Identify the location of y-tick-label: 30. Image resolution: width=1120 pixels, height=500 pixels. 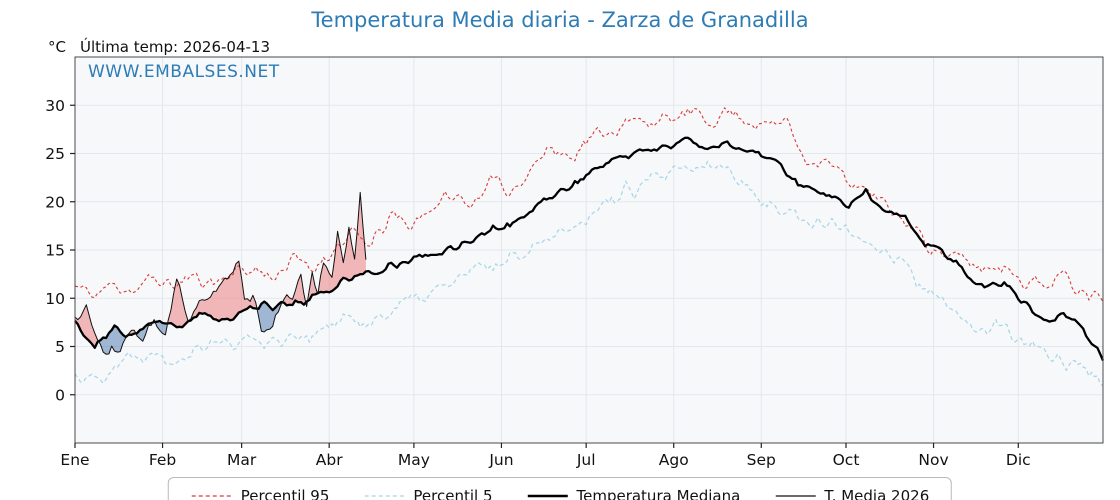
(55, 106).